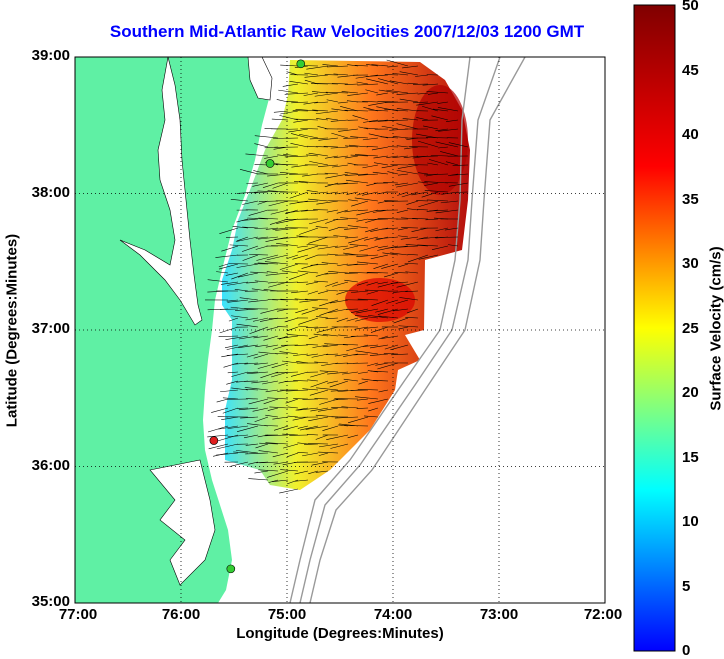  I want to click on x-tick-label: 77:00, so click(78, 614).